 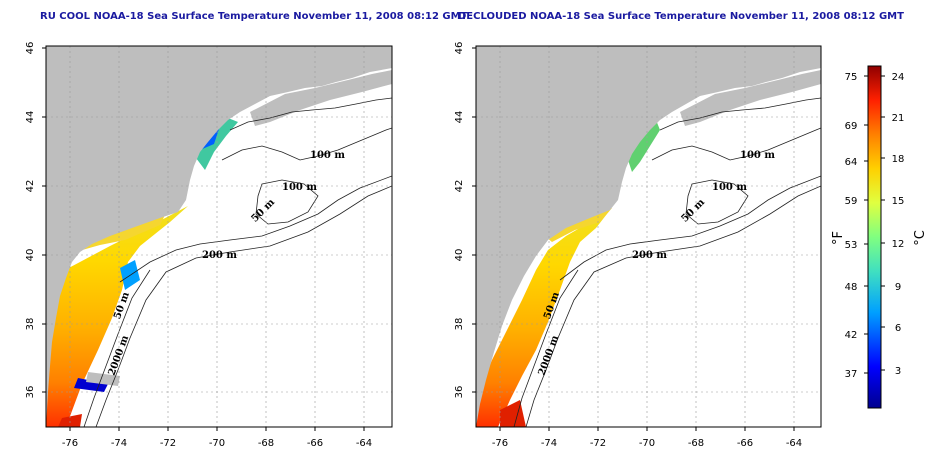 What do you see at coordinates (851, 245) in the screenshot?
I see `colorbar-f-tick: 53` at bounding box center [851, 245].